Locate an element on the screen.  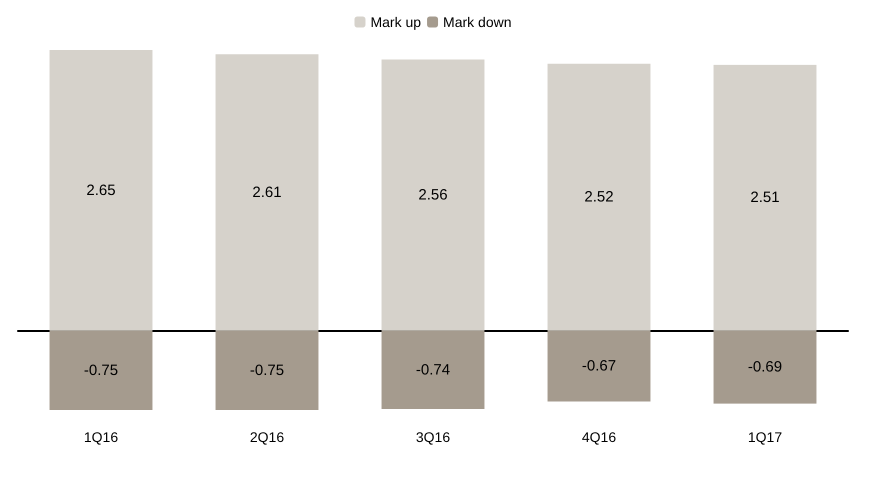
data-label: -0.69 is located at coordinates (765, 367).